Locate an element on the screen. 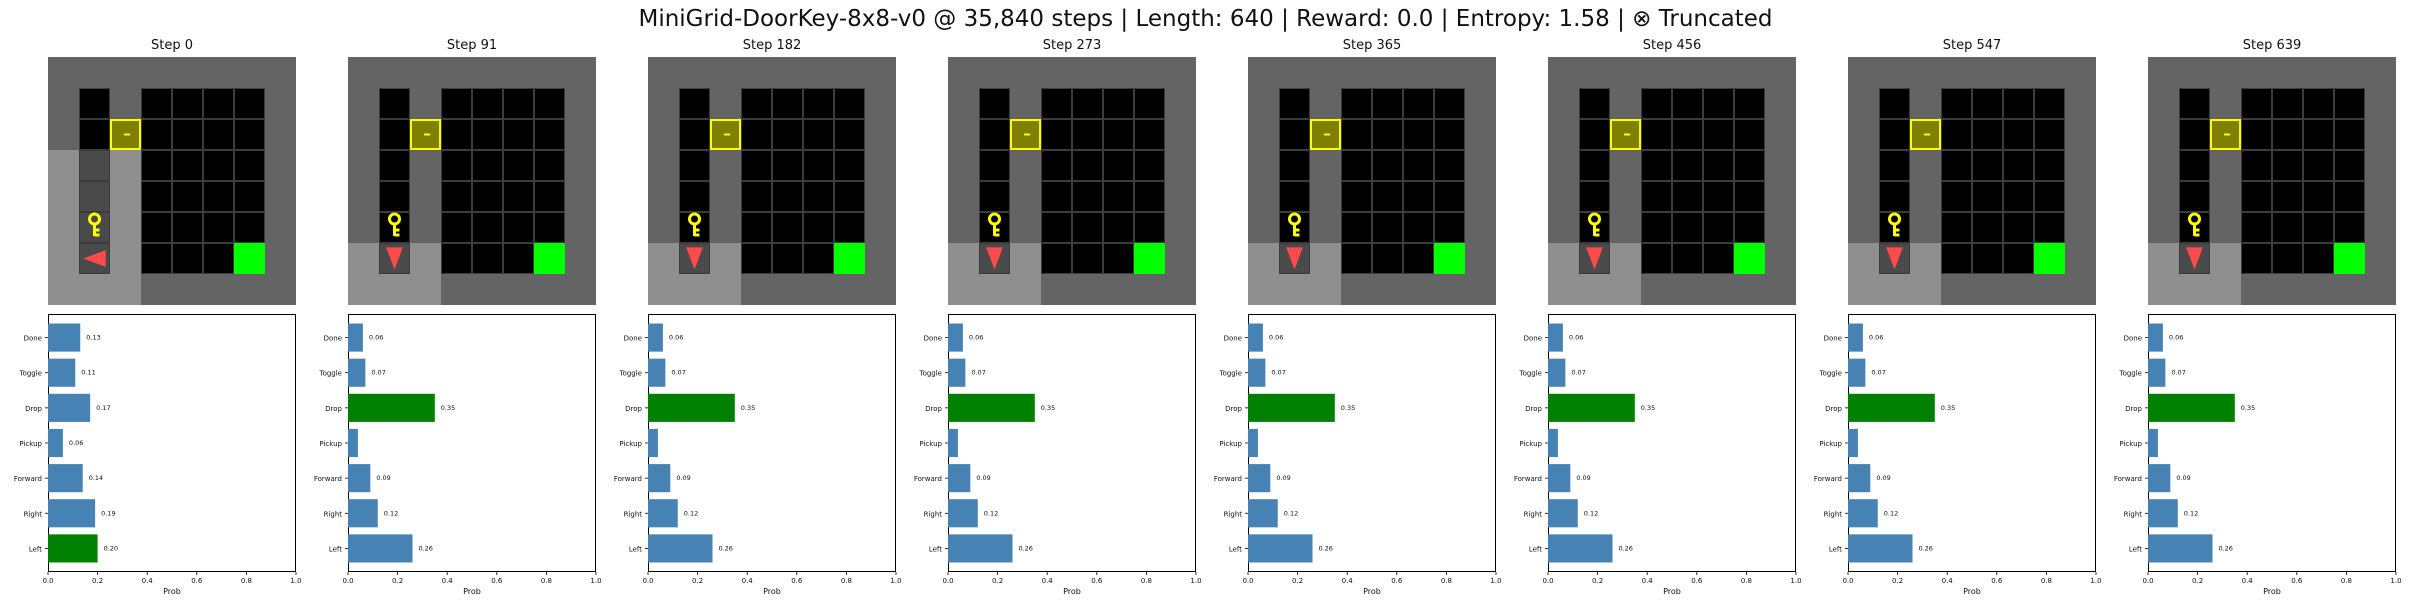 The image size is (2411, 611). value-label: 0.35 is located at coordinates (2248, 408).